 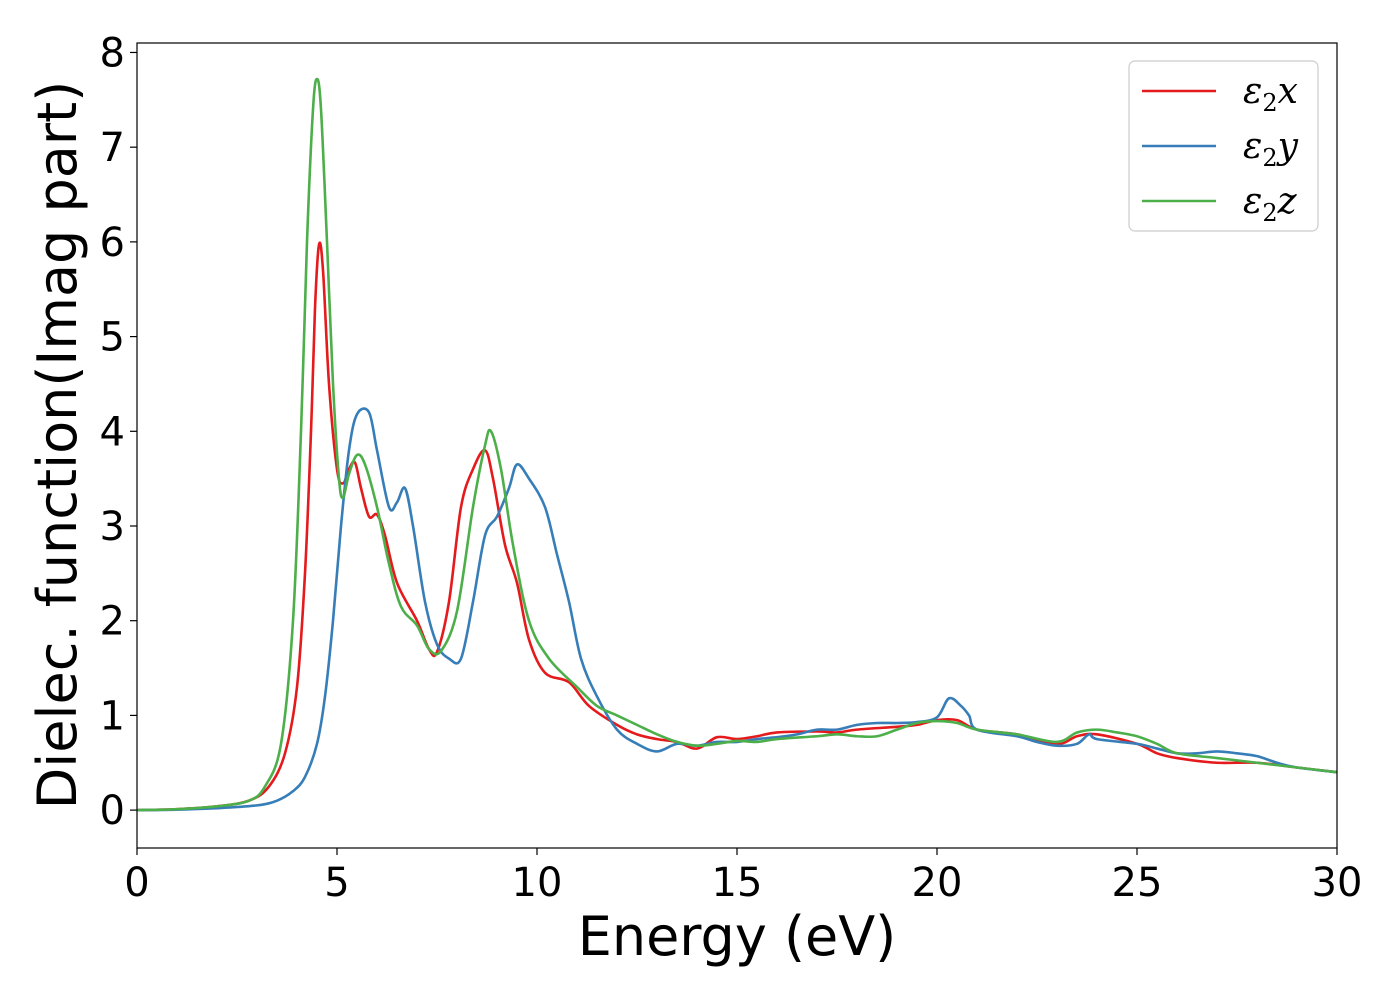 I want to click on x-axis-ticks: 0 5 10 15 20 25 30, so click(x=743, y=877).